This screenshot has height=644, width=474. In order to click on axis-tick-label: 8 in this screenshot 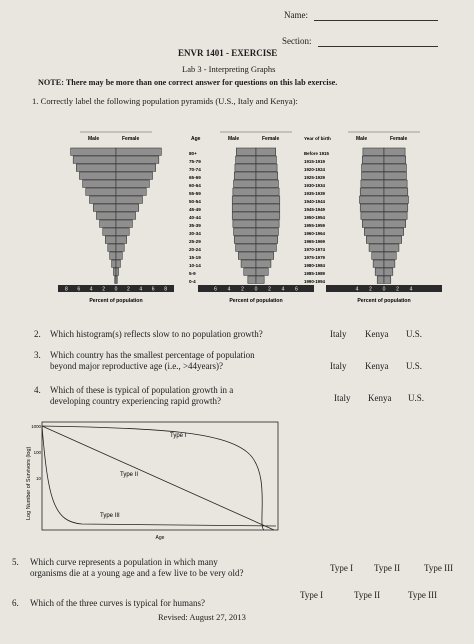, I will do `click(165, 290)`.